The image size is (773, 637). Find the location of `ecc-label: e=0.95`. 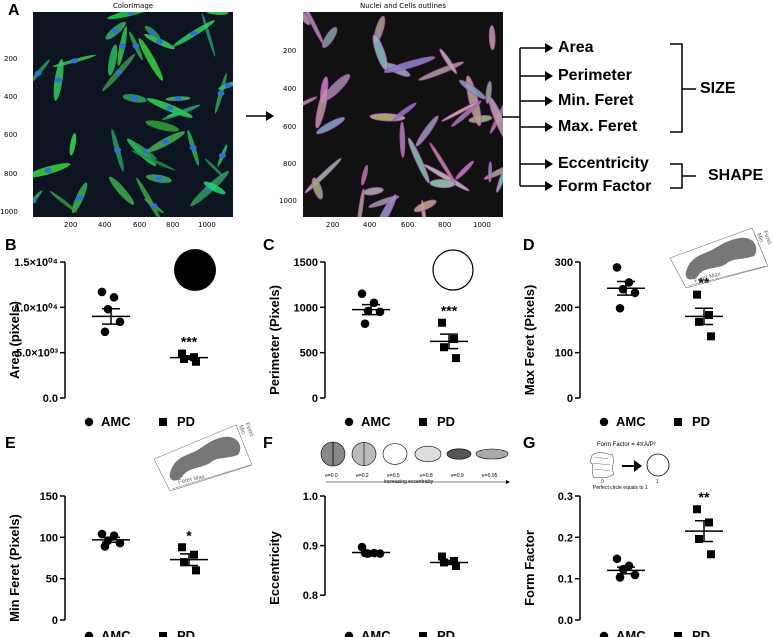

ecc-label: e=0.95 is located at coordinates (490, 476).